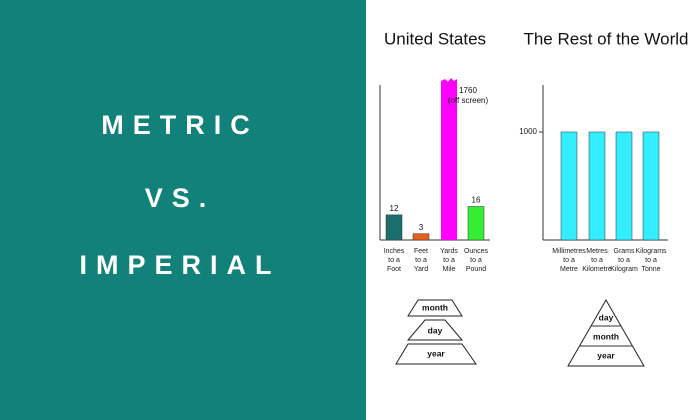 The image size is (700, 420). What do you see at coordinates (597, 260) in the screenshot?
I see `x-tick-label: Metres to a Kilometre` at bounding box center [597, 260].